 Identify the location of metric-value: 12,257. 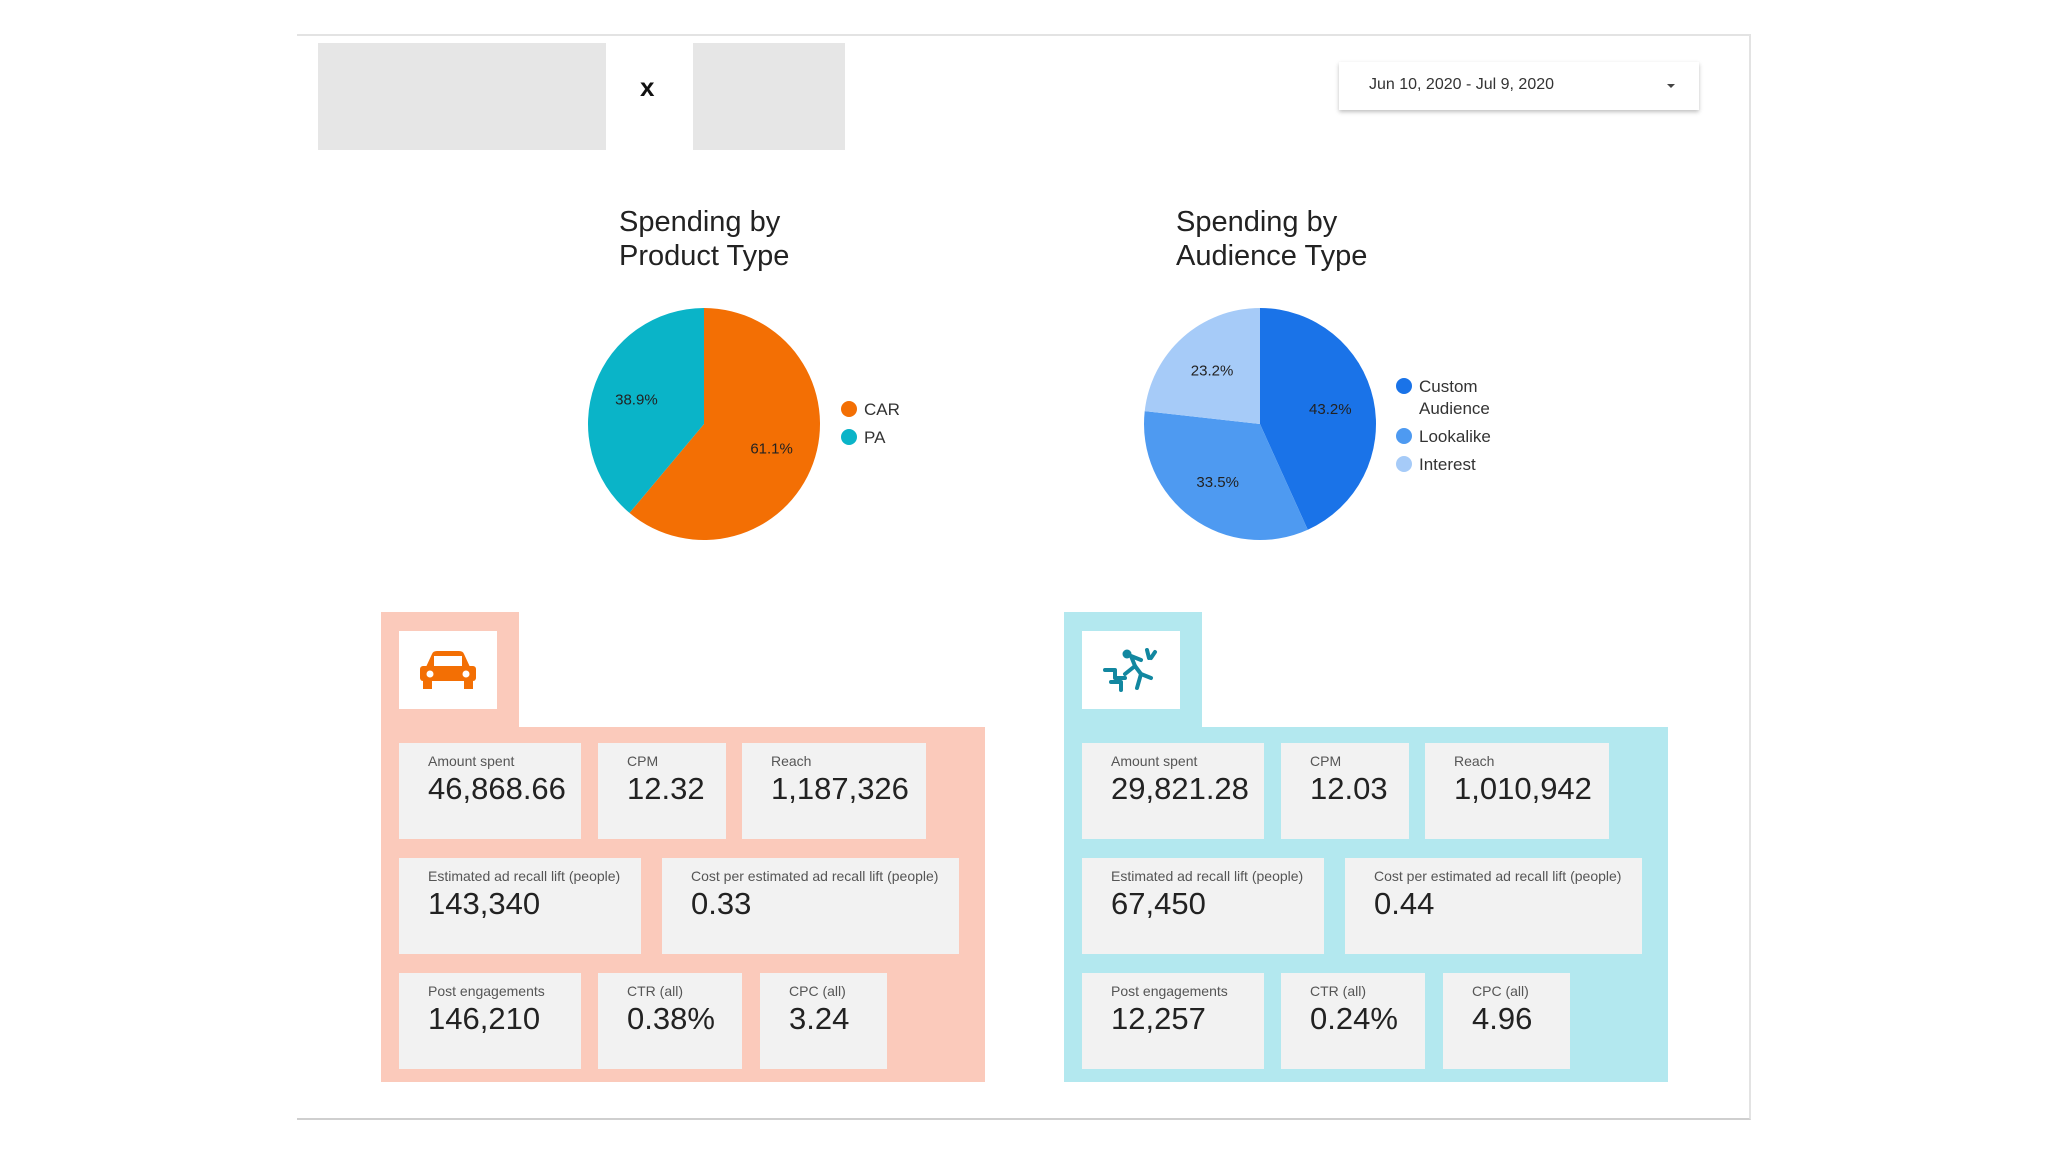
(1158, 1018).